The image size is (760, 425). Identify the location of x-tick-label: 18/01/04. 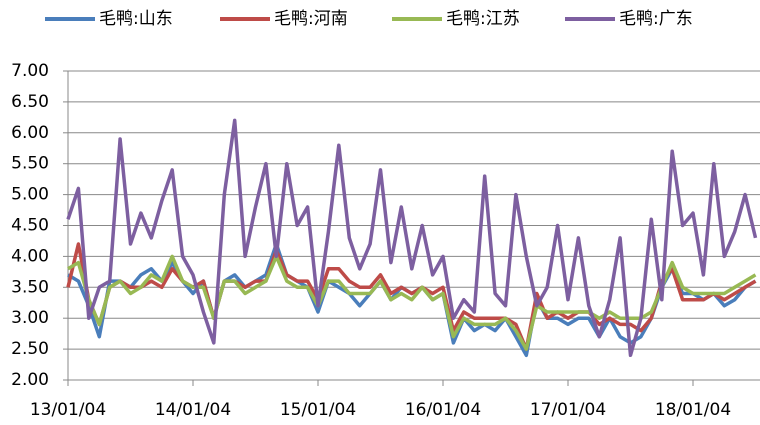
(693, 410).